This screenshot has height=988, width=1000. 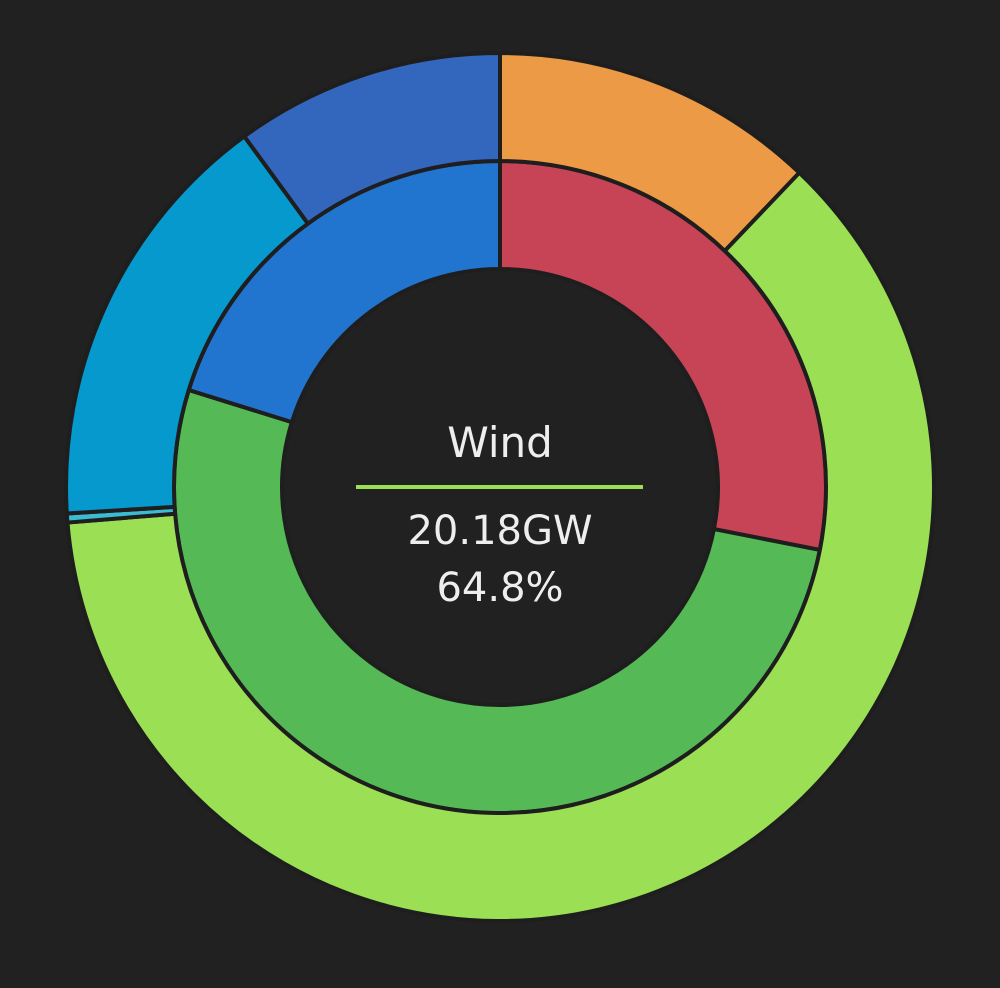 I want to click on center-percent: 64.8%, so click(x=499, y=588).